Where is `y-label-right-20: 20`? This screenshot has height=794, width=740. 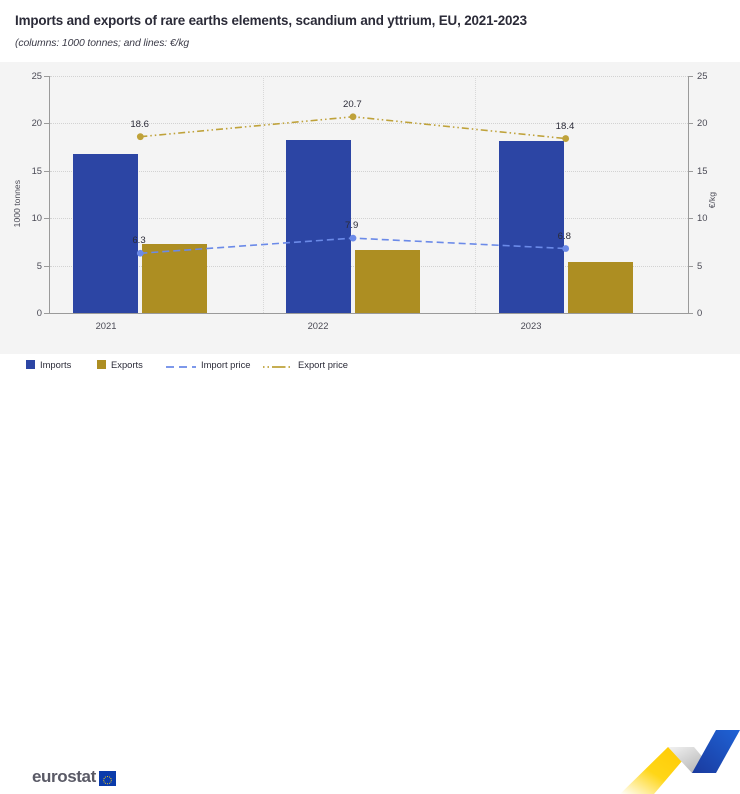 y-label-right-20: 20 is located at coordinates (702, 123).